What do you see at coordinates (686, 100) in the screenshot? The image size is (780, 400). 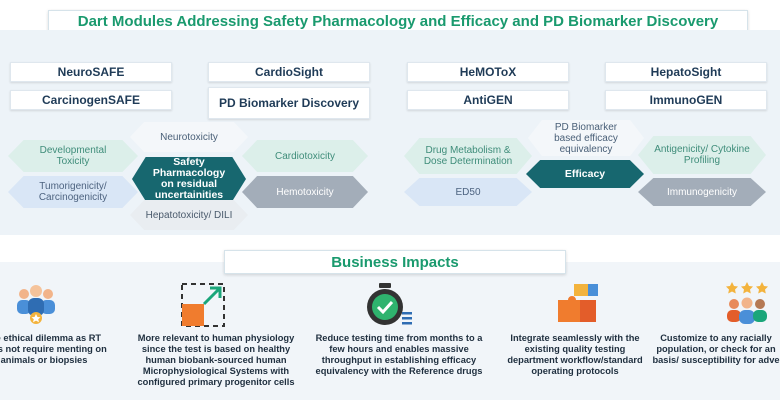 I see `module-immunogen: ImmunoGEN` at bounding box center [686, 100].